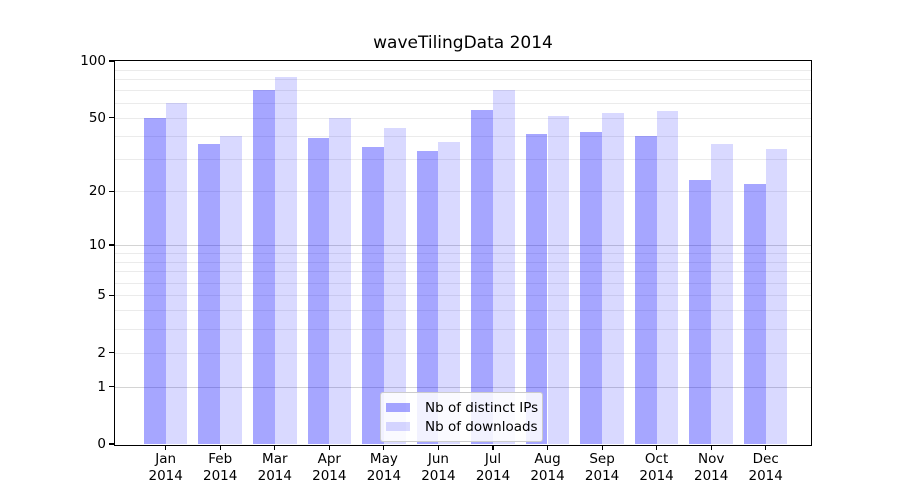 This screenshot has width=900, height=500. What do you see at coordinates (558, 280) in the screenshot?
I see `bar-downloads-aug` at bounding box center [558, 280].